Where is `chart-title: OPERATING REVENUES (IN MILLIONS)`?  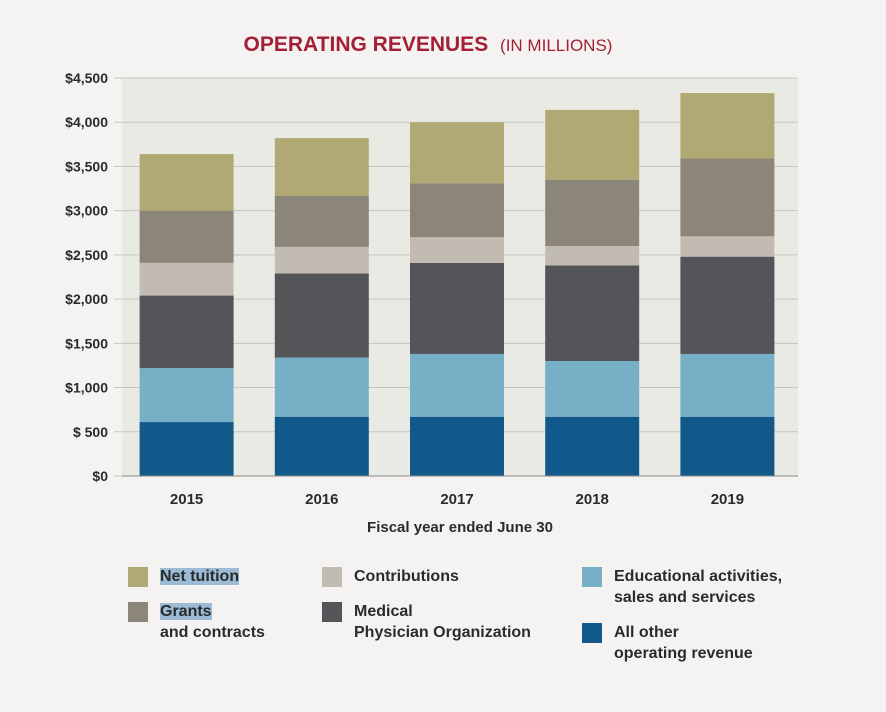
chart-title: OPERATING REVENUES (IN MILLIONS) is located at coordinates (428, 44).